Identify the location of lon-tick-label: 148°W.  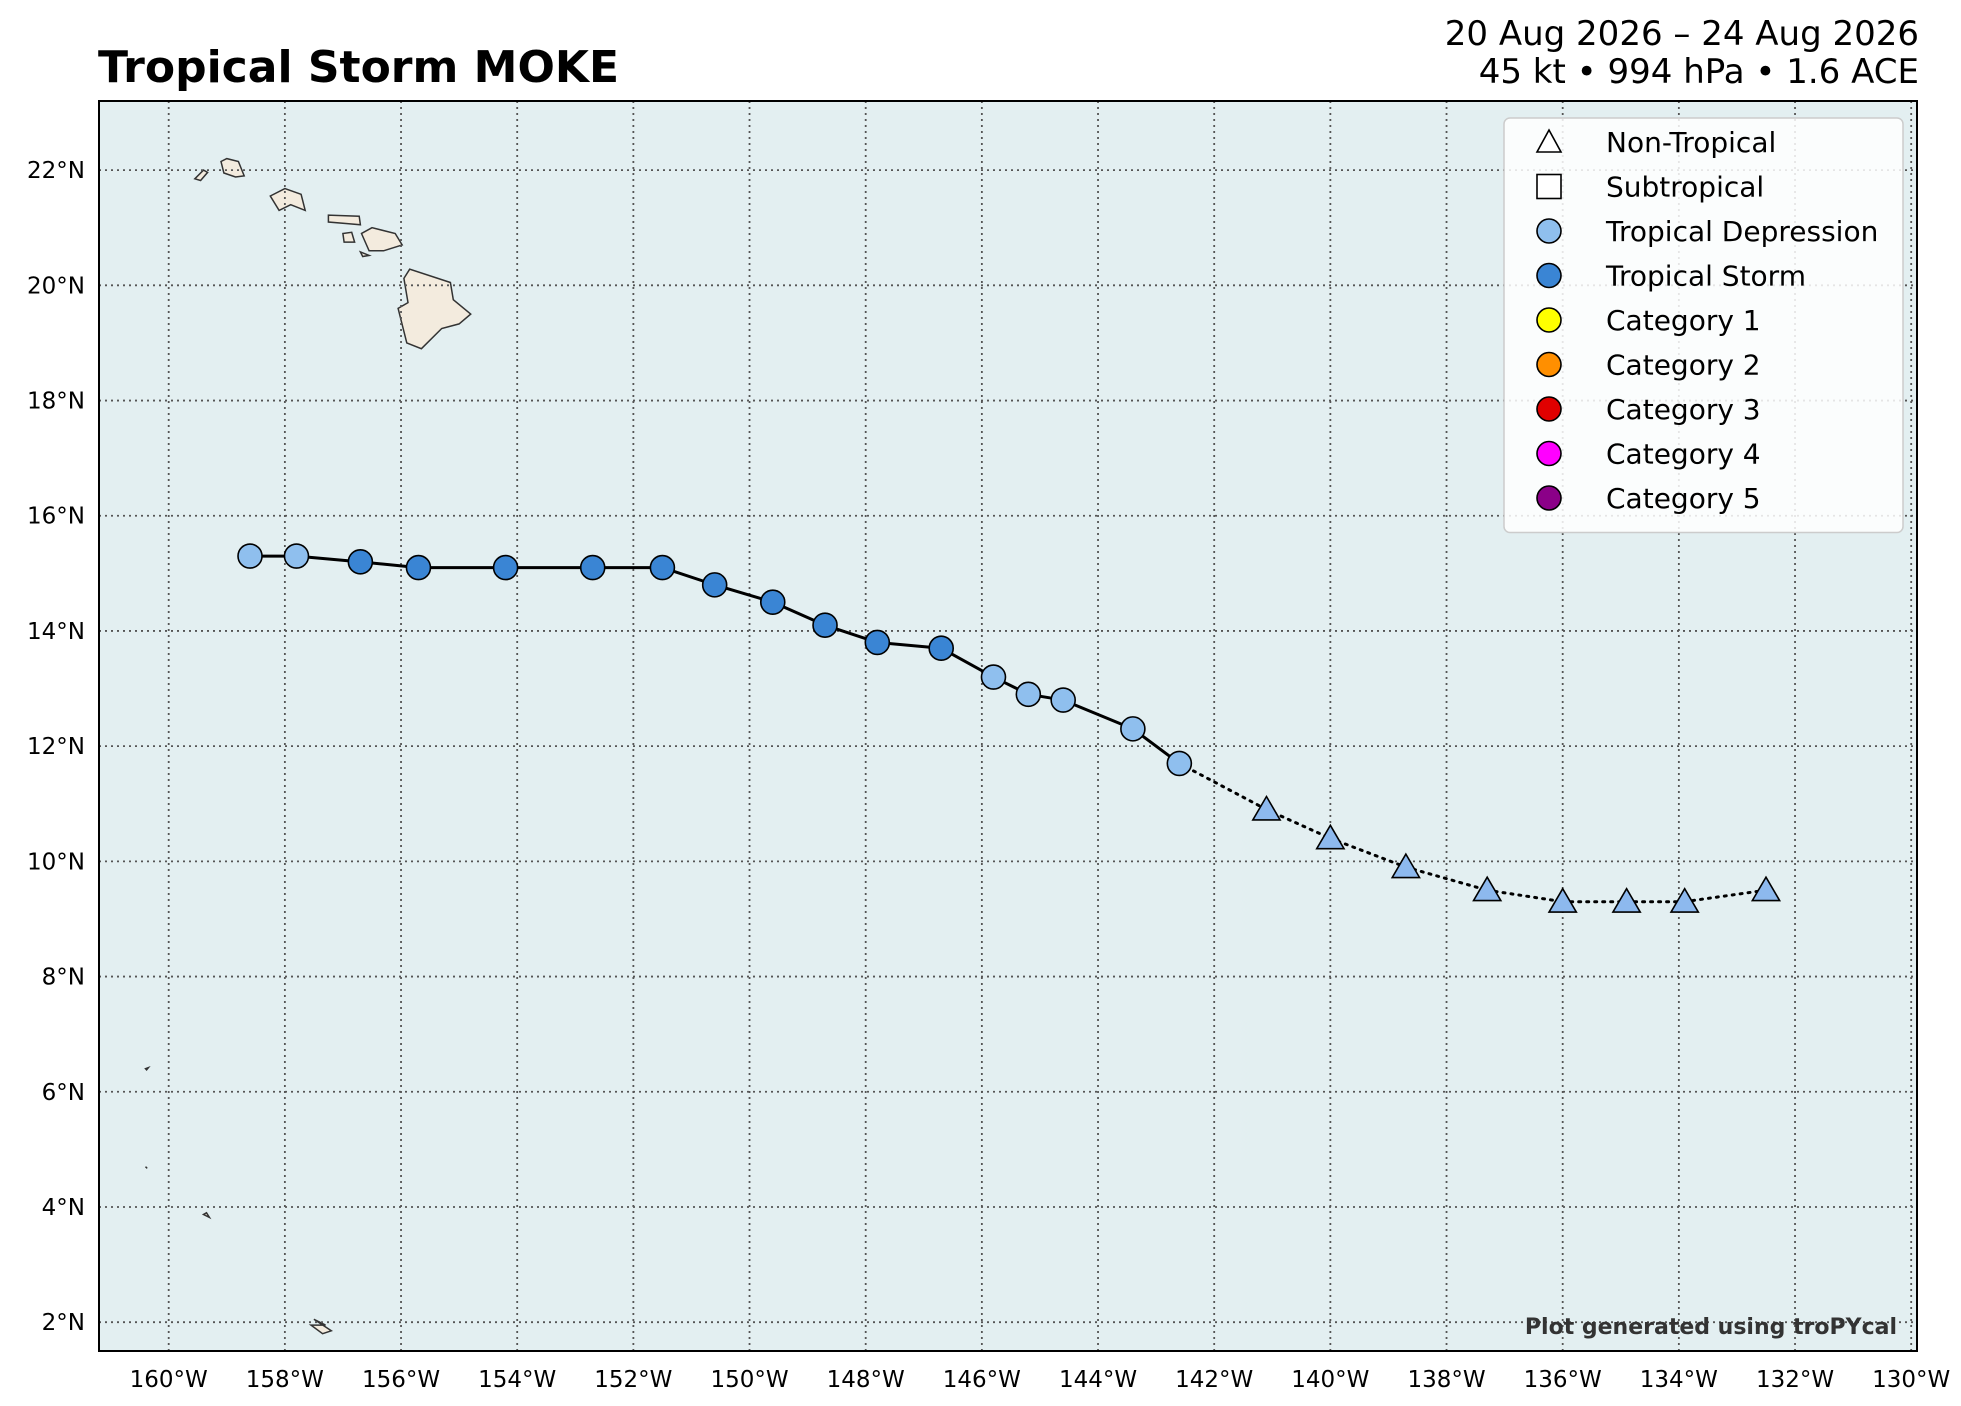
(866, 1380).